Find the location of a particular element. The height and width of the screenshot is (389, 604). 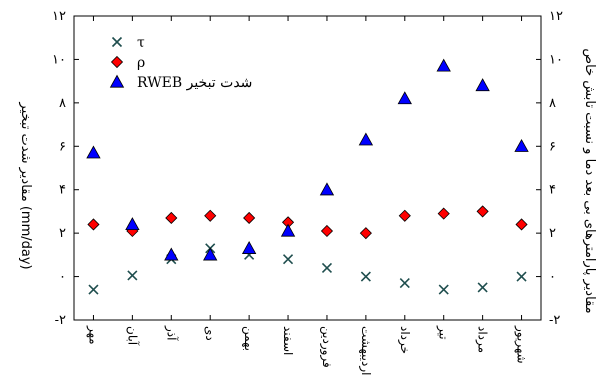

y-tick-label-right: -۲ is located at coordinates (554, 320).